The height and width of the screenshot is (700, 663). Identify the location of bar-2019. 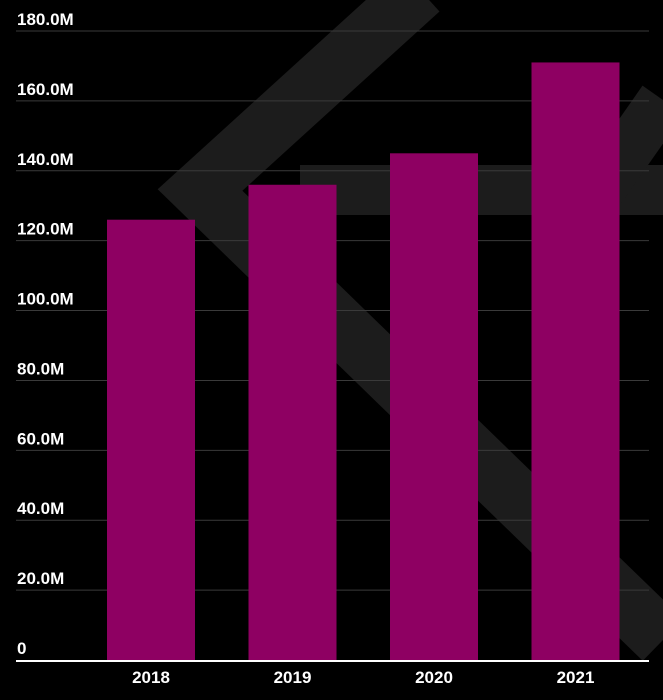
(292, 422).